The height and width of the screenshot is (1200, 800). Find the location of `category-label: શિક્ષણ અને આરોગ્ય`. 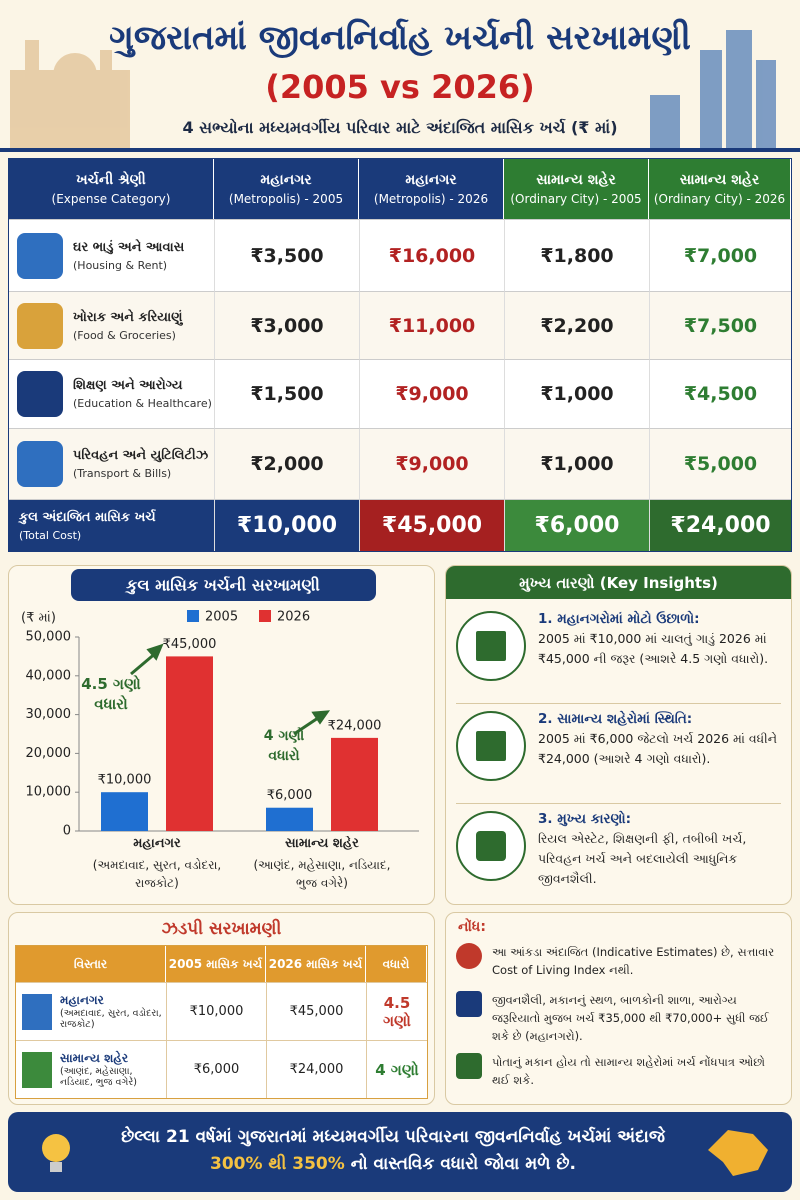

category-label: શિક્ષણ અને આરોગ્ય is located at coordinates (128, 385).